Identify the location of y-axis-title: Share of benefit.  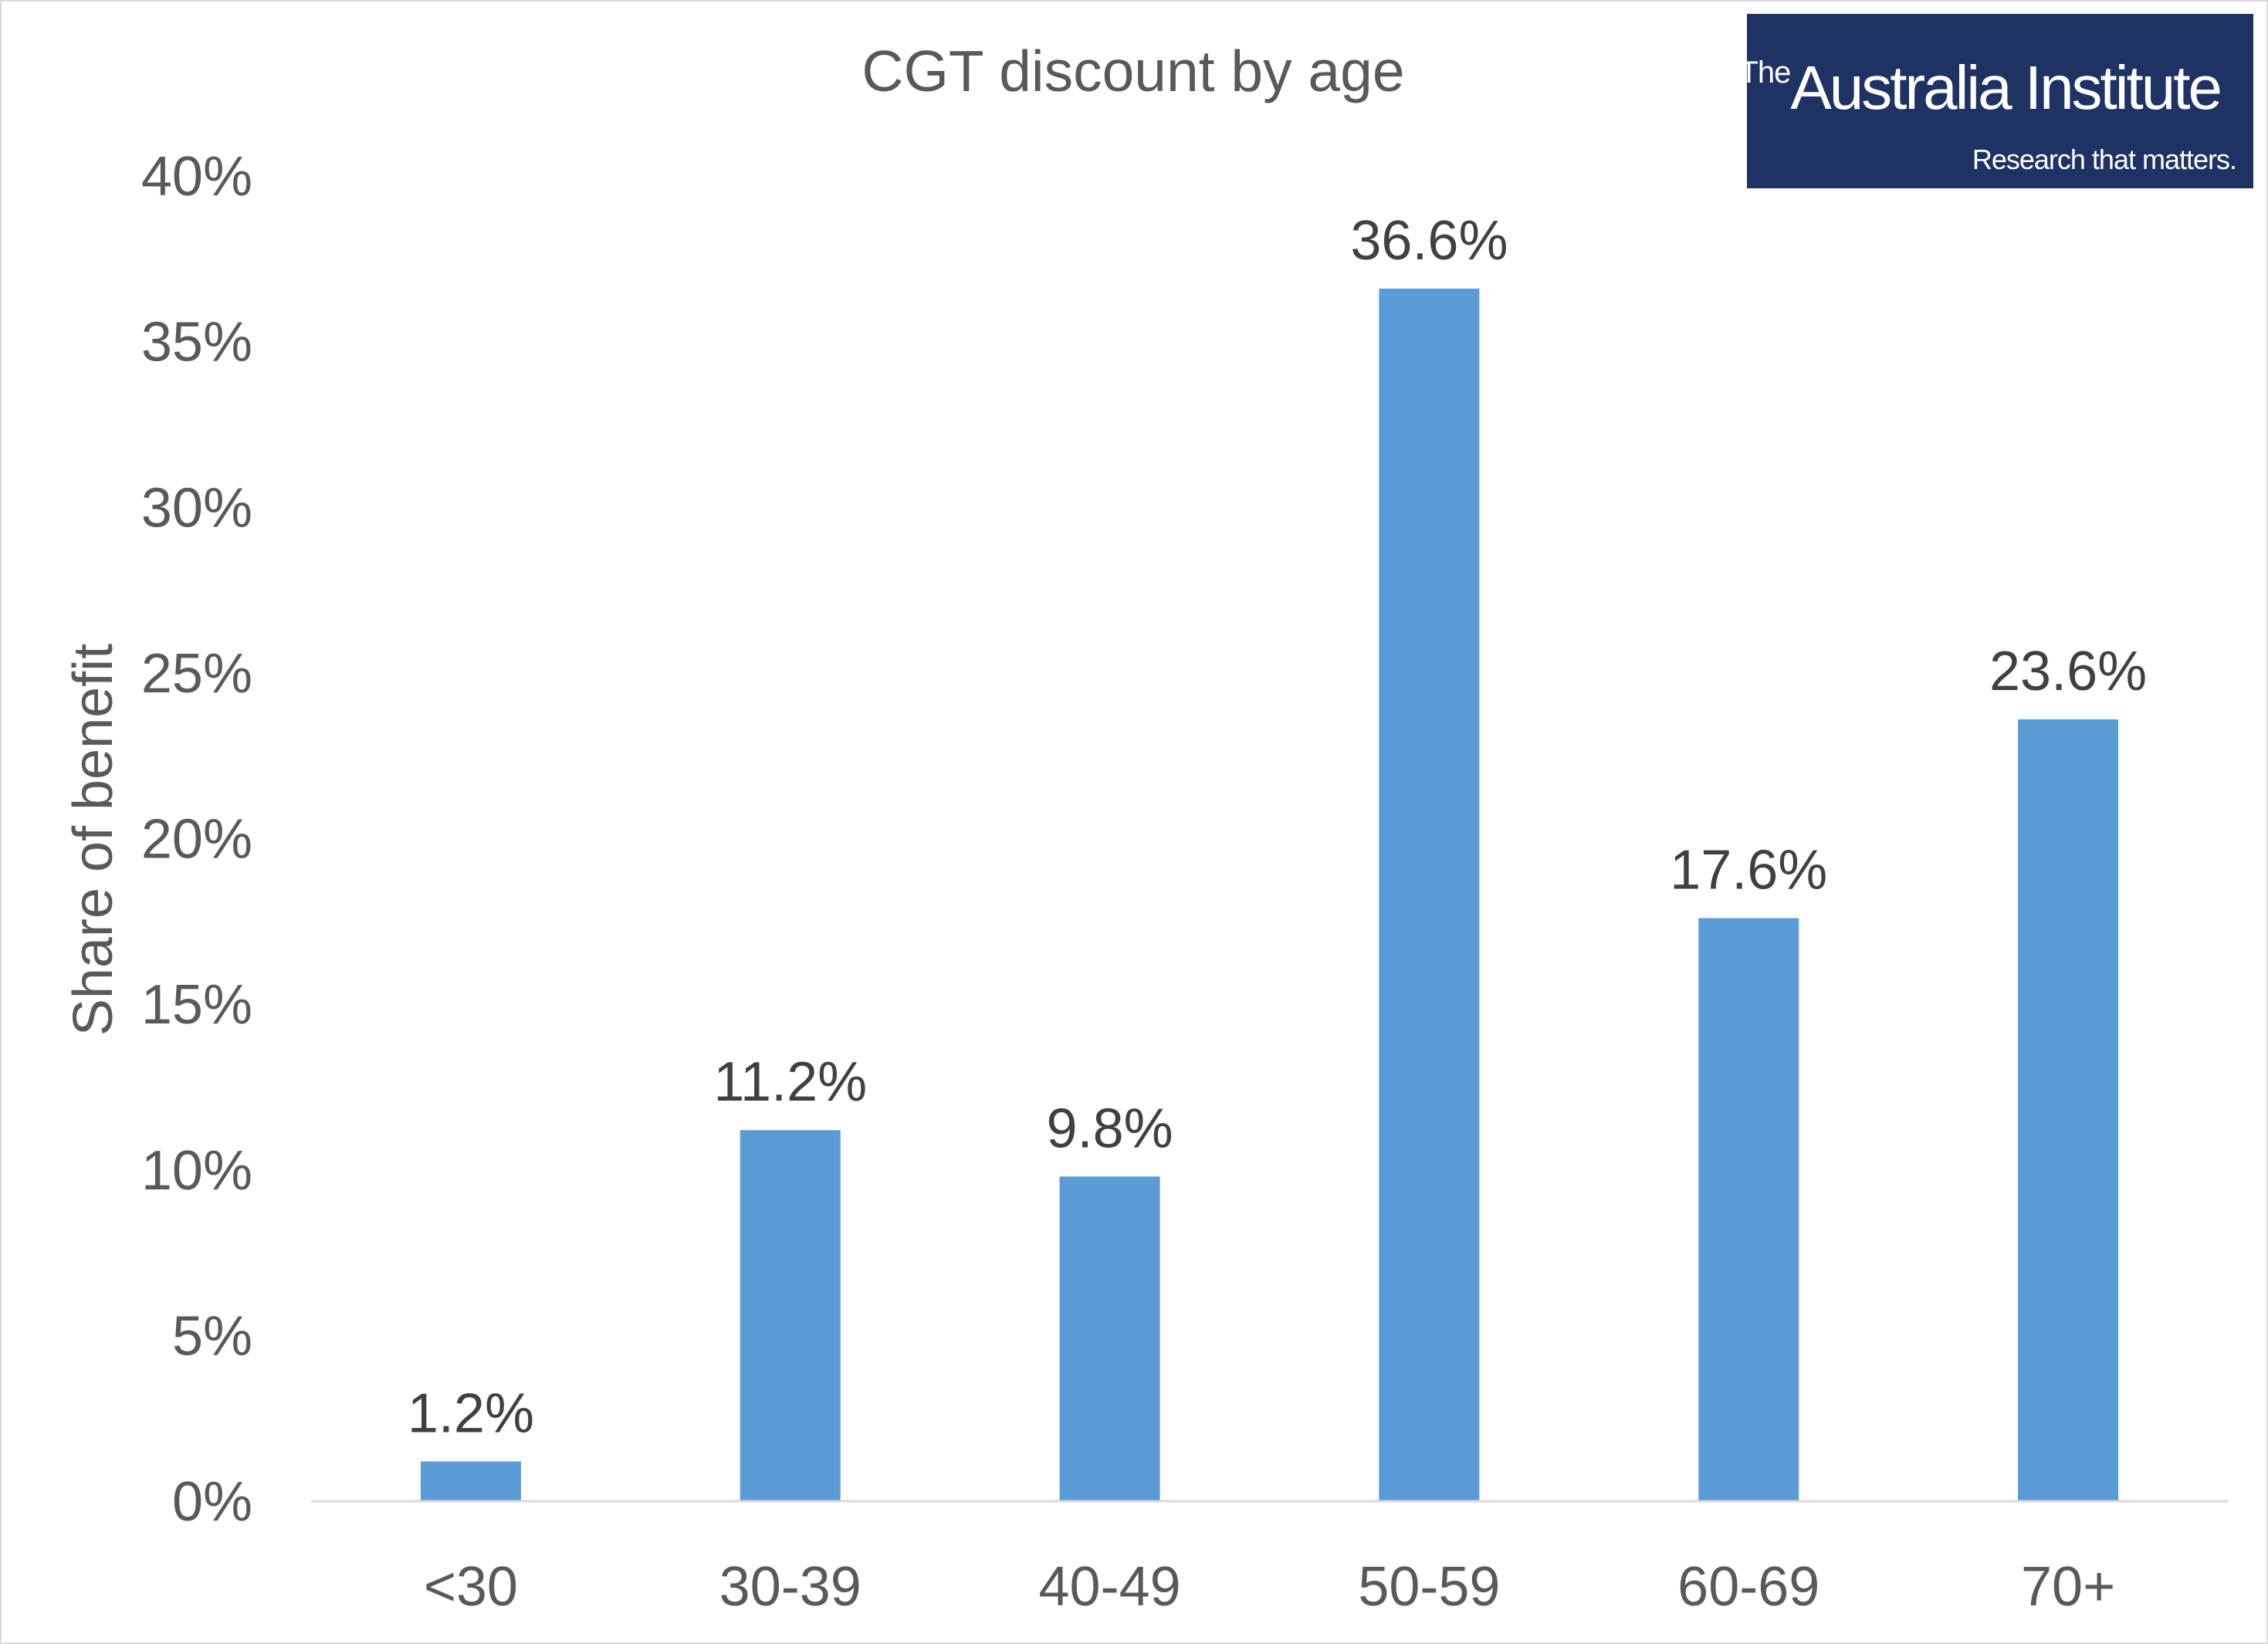
(93, 840).